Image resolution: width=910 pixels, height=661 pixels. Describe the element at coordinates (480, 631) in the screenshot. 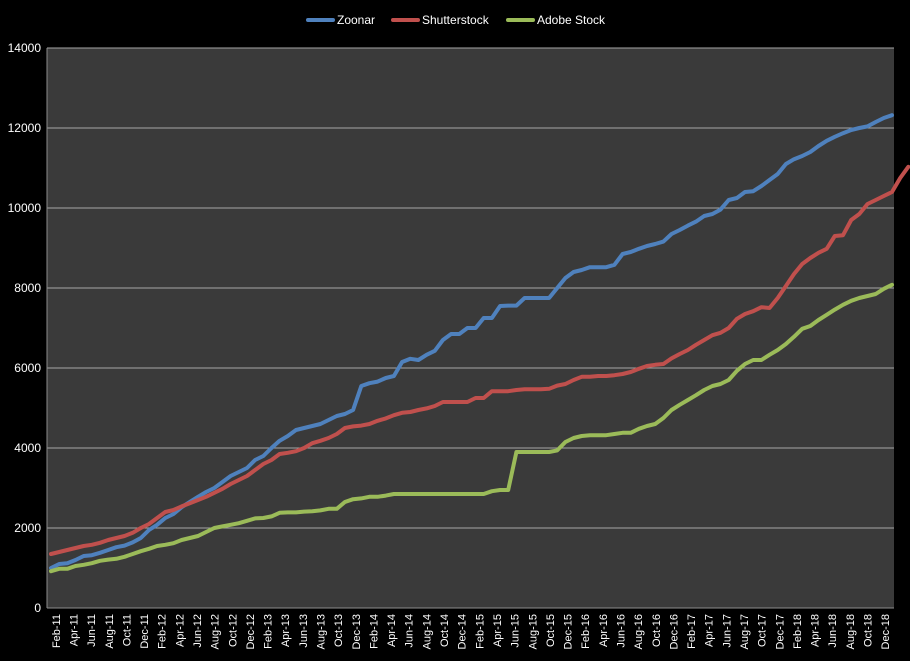

I see `x-tick-label: Feb-15` at that location.